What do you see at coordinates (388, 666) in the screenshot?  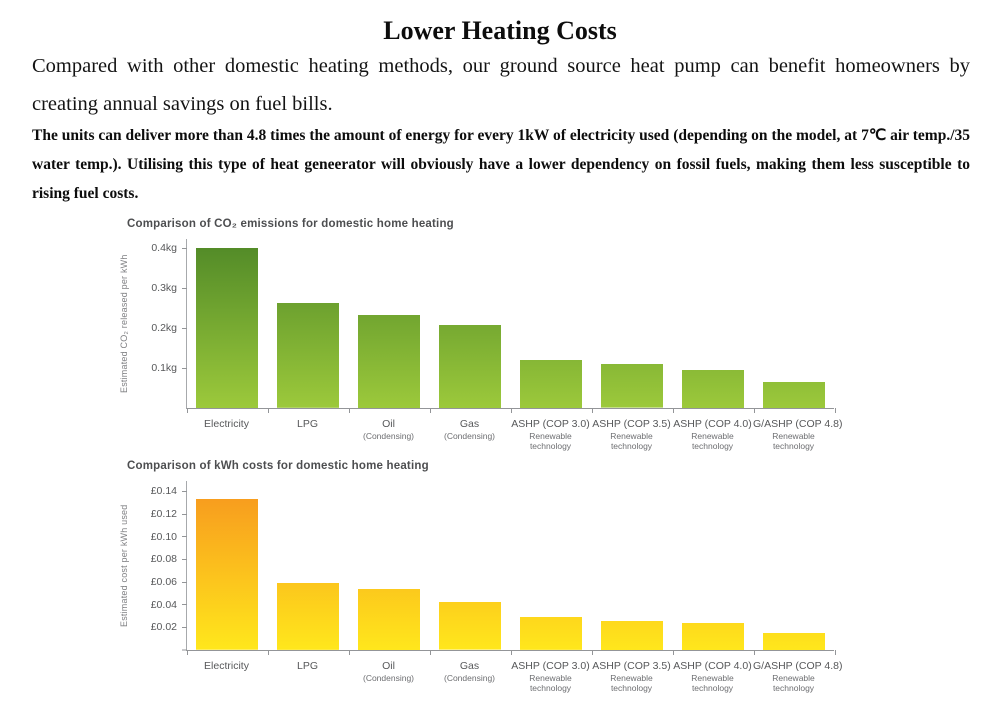 I see `category-label-text: Oil` at bounding box center [388, 666].